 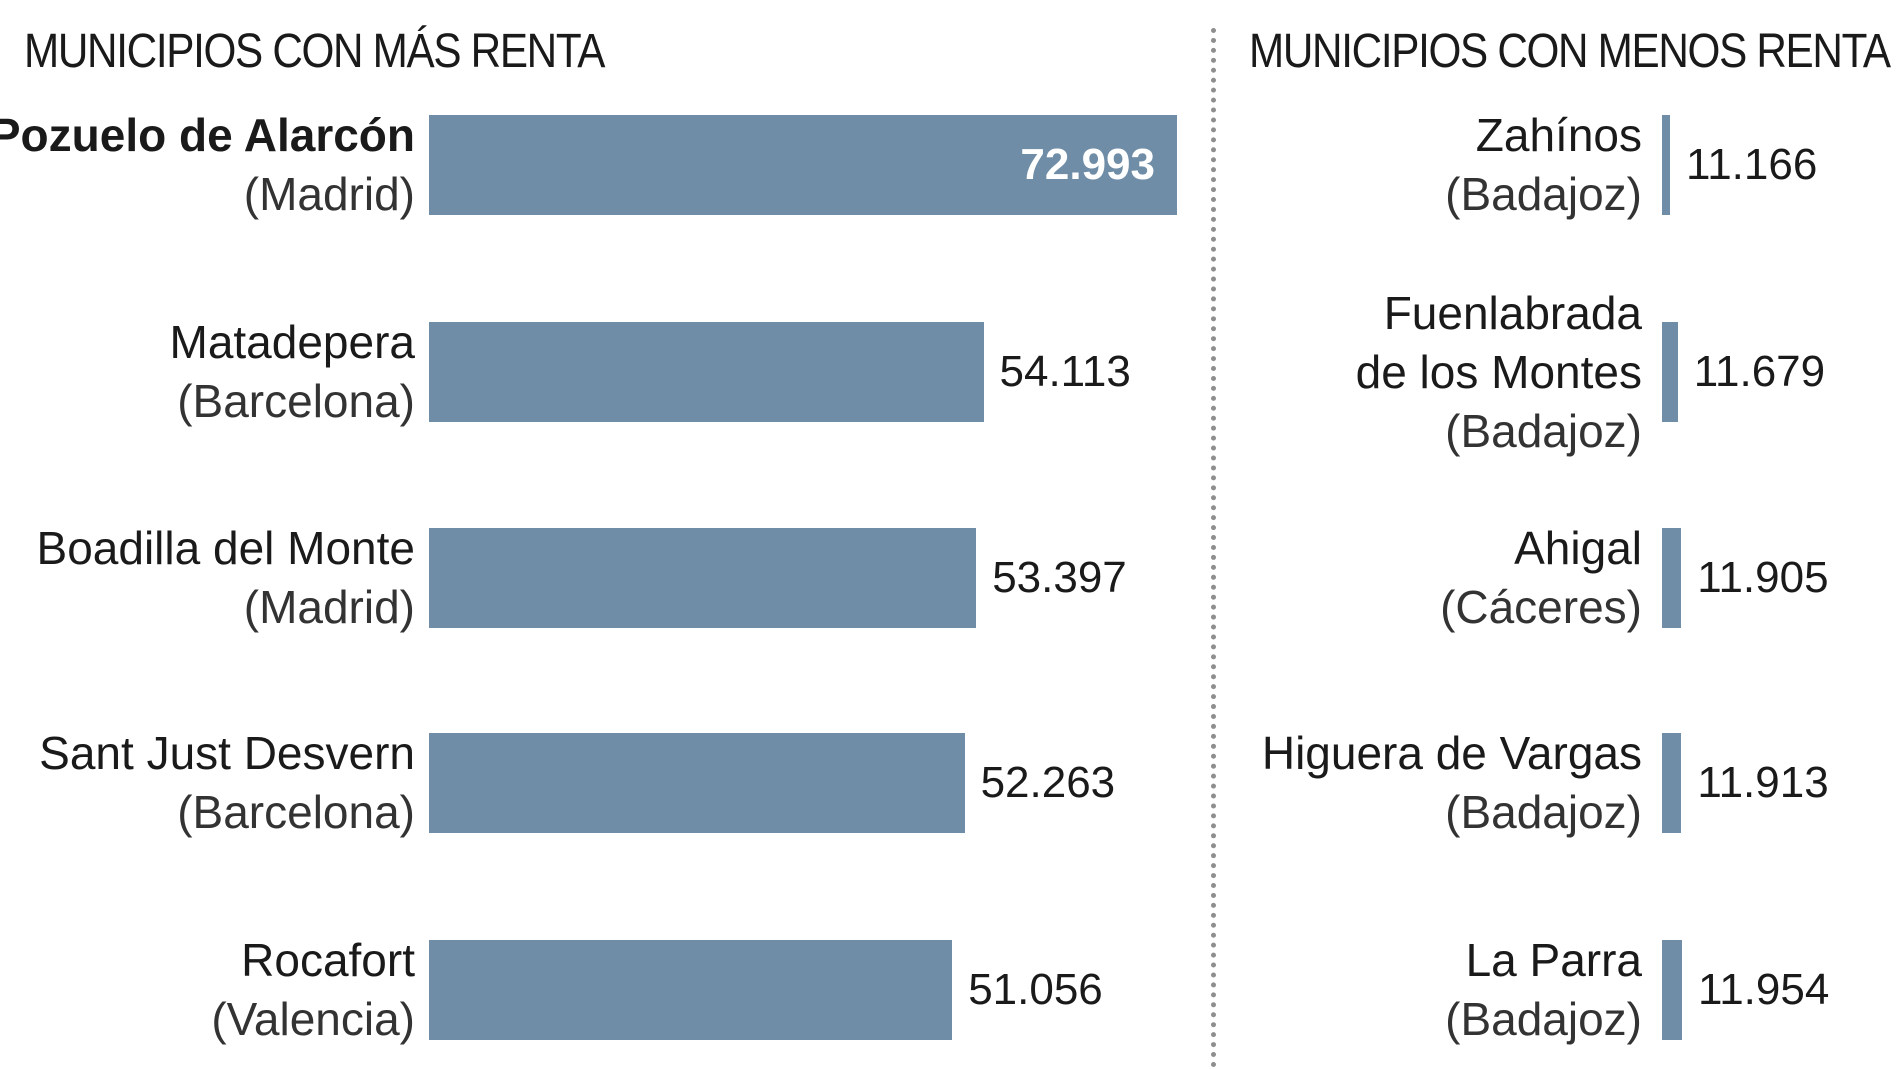 What do you see at coordinates (227, 783) in the screenshot?
I see `row-label: Sant Just Desvern (Barcelona)` at bounding box center [227, 783].